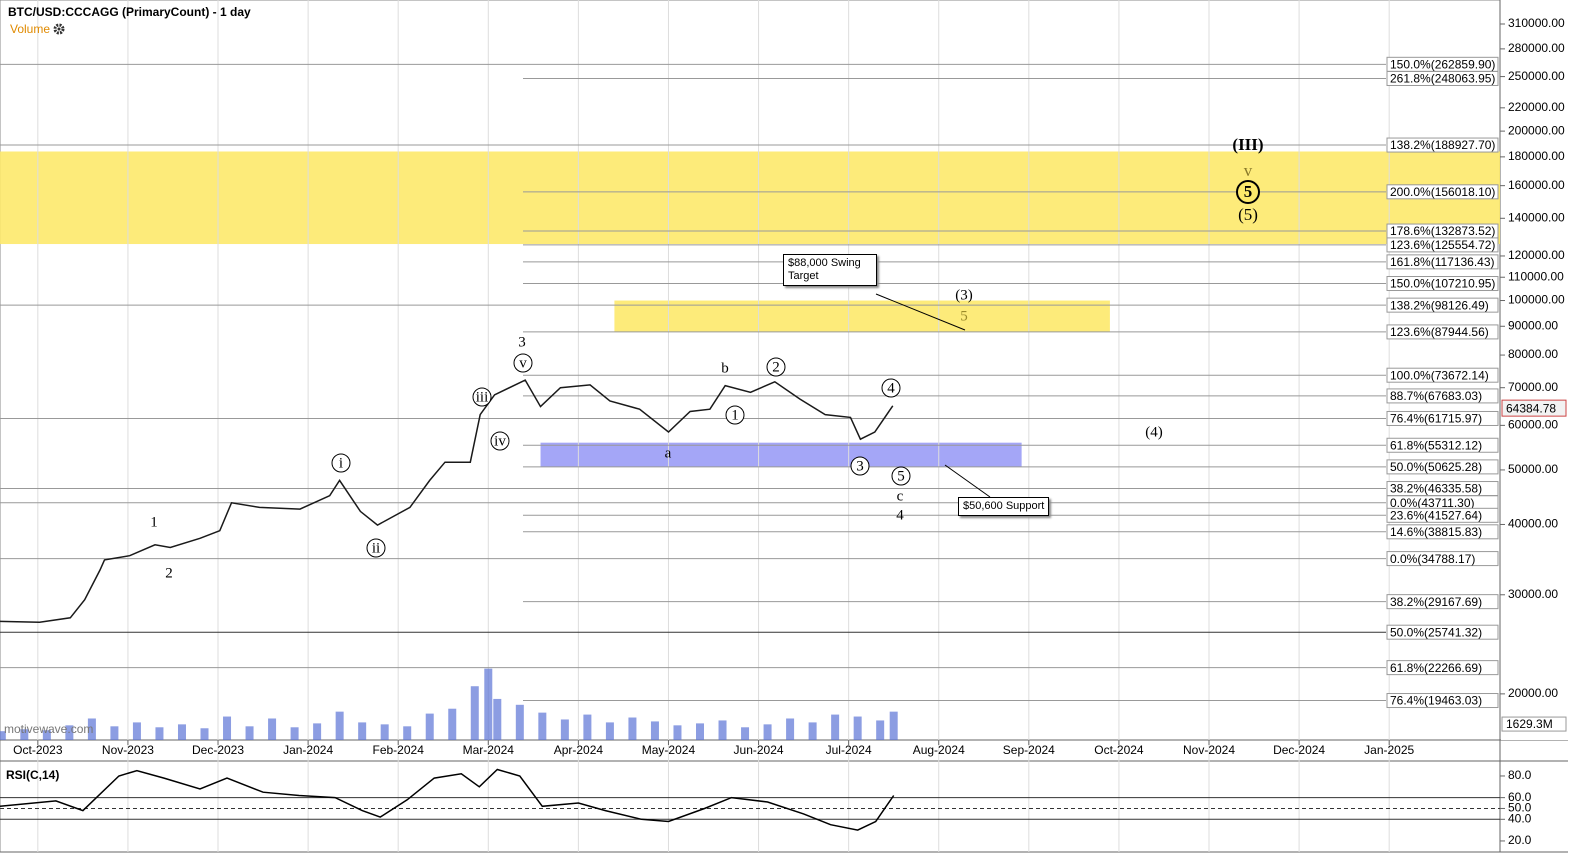 The width and height of the screenshot is (1592, 865). What do you see at coordinates (849, 750) in the screenshot?
I see `x-tick-label: Jul-2024` at bounding box center [849, 750].